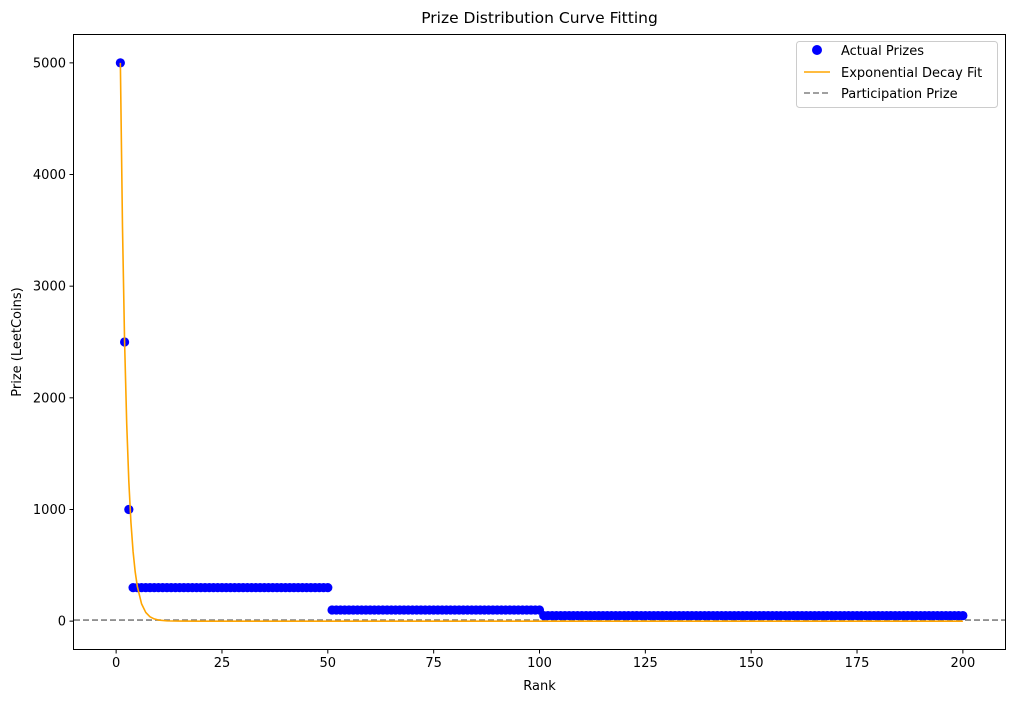 The image size is (1014, 701). I want to click on x-tick-label: 150, so click(751, 663).